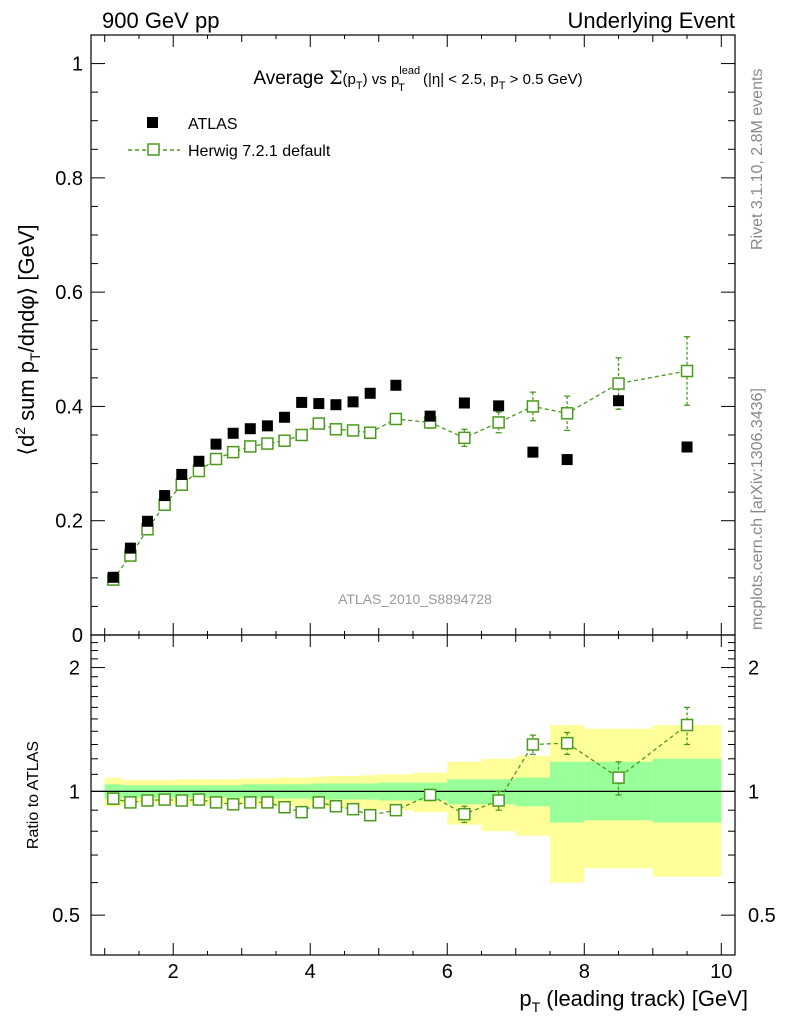 The image size is (786, 1024). What do you see at coordinates (259, 151) in the screenshot?
I see `legend-herwig-label: Herwig 7.2.1 default` at bounding box center [259, 151].